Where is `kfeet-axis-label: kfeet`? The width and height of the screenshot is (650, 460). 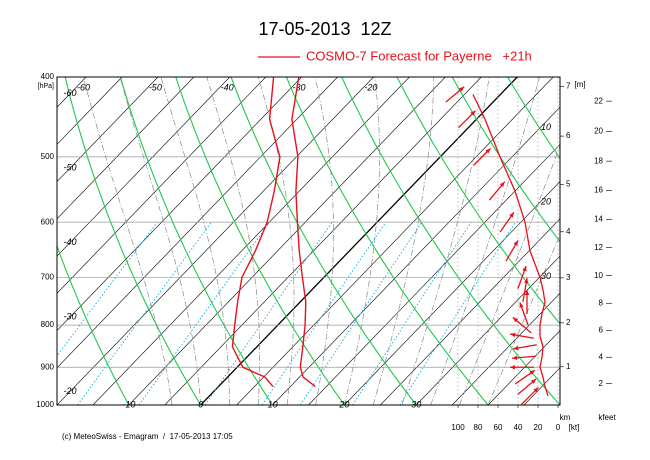
kfeet-axis-label: kfeet is located at coordinates (607, 417).